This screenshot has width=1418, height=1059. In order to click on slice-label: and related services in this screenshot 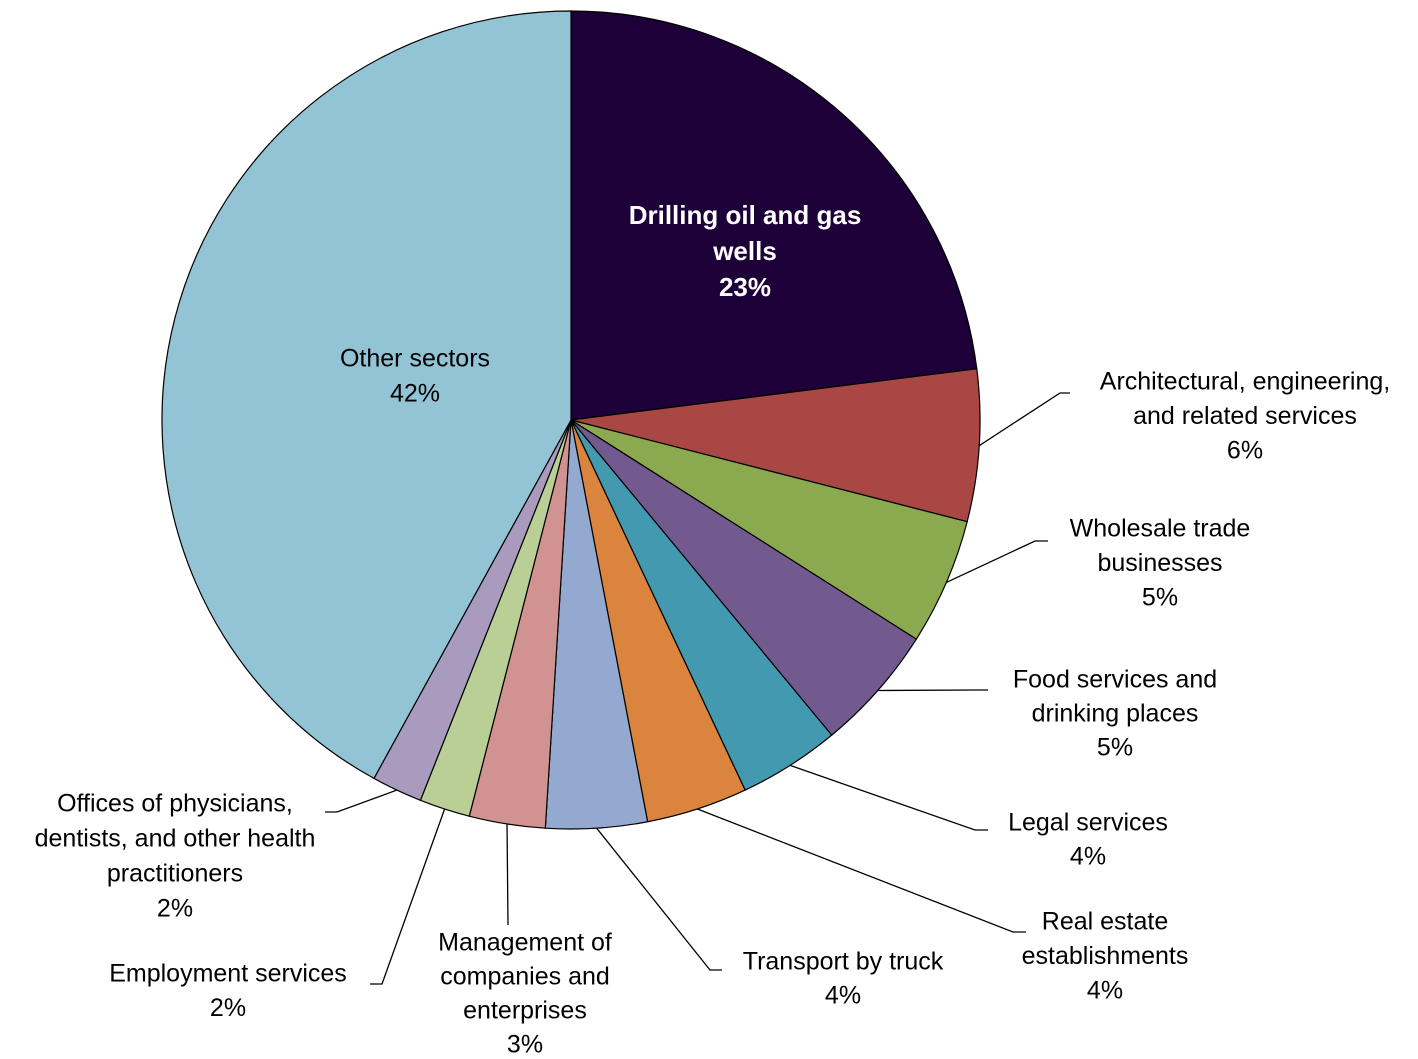, I will do `click(1245, 416)`.